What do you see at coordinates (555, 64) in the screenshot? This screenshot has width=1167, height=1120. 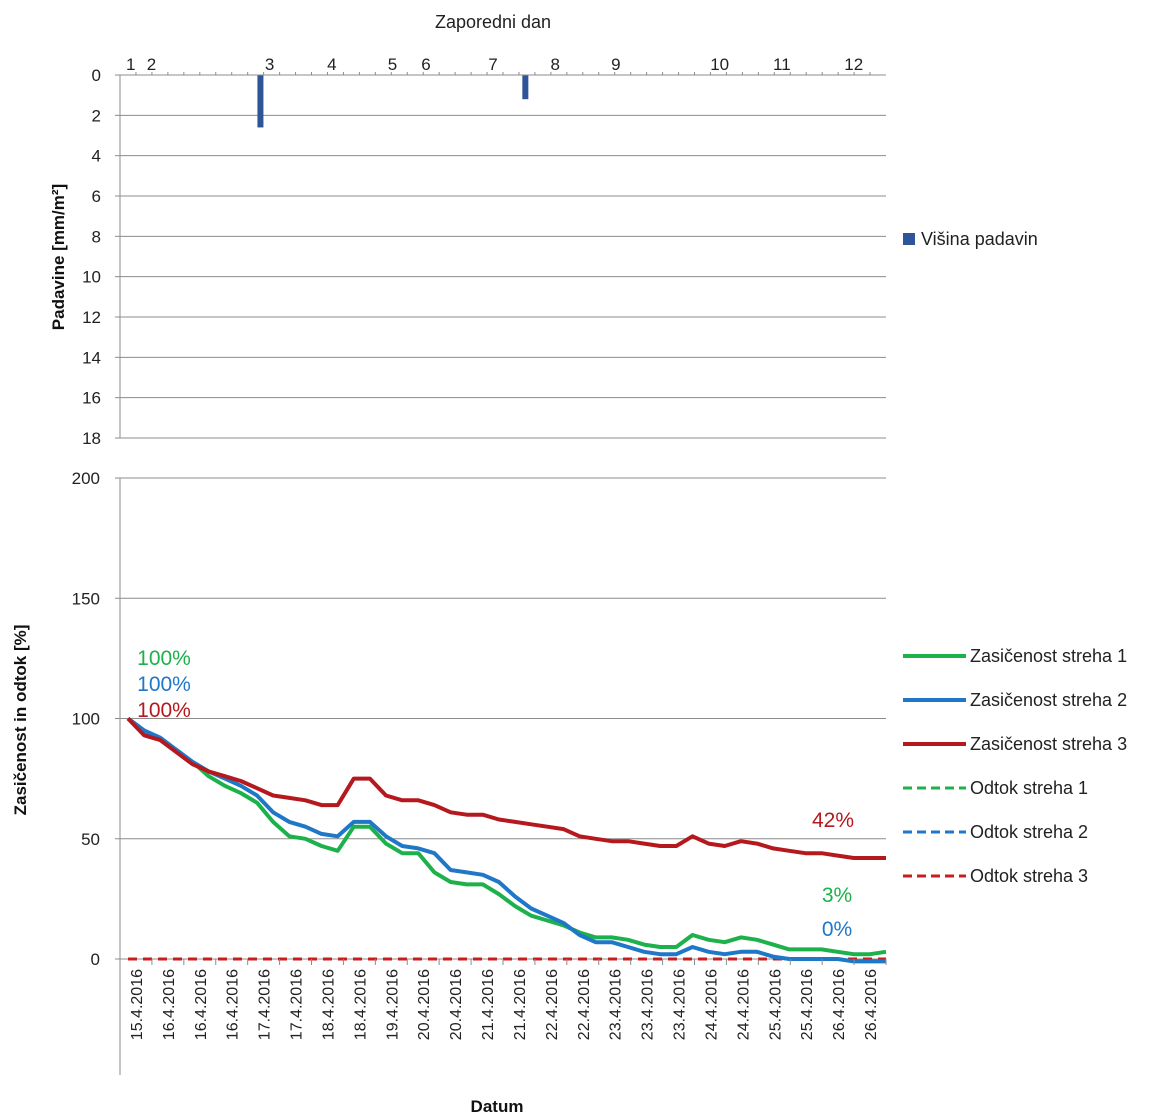 I see `day-axis-label: 8` at bounding box center [555, 64].